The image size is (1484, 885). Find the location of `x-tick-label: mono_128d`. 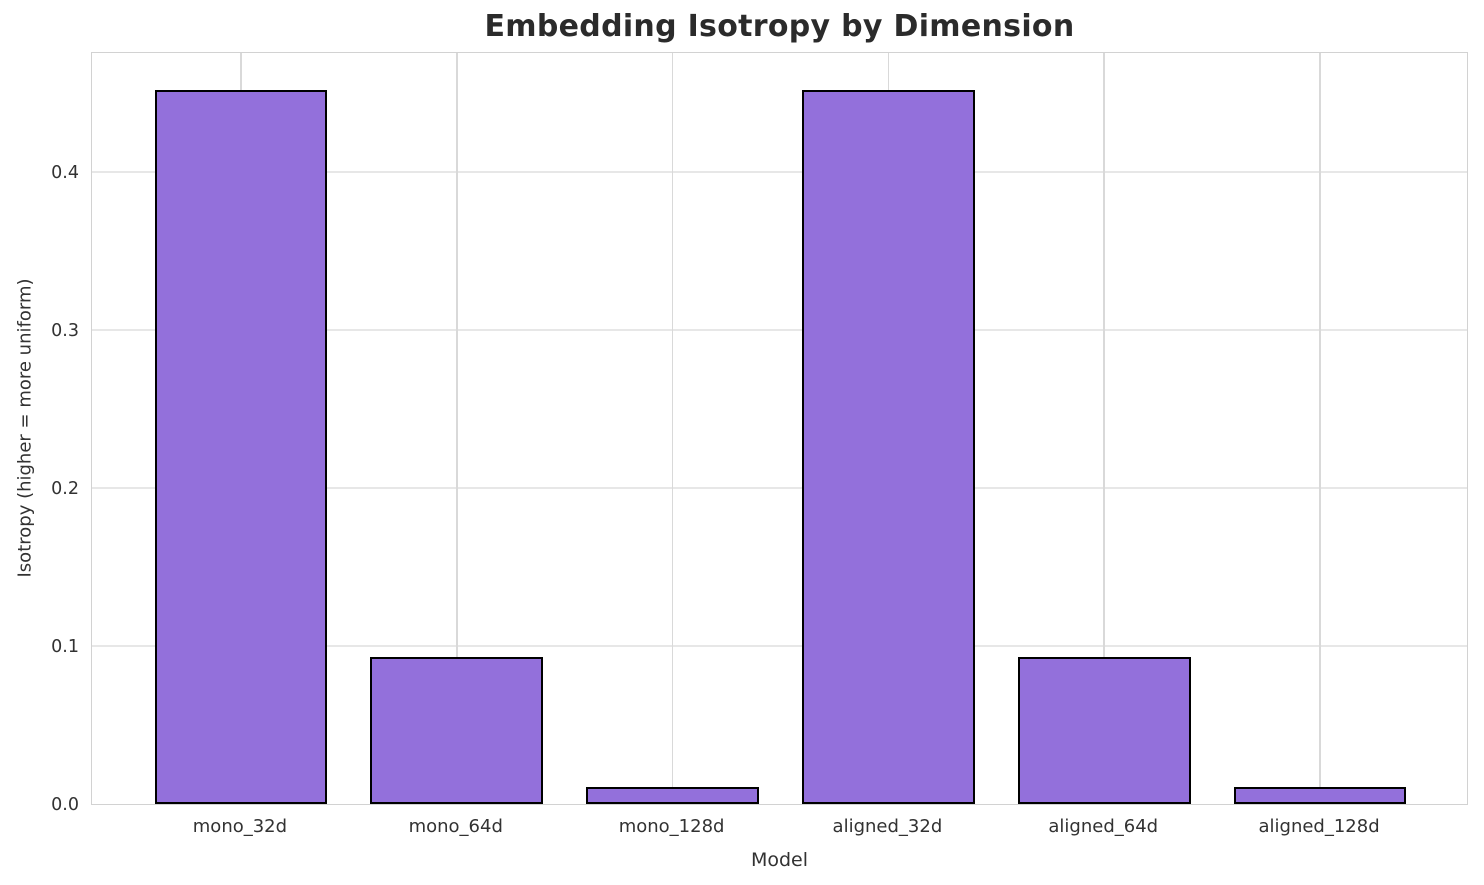

x-tick-label: mono_128d is located at coordinates (671, 826).